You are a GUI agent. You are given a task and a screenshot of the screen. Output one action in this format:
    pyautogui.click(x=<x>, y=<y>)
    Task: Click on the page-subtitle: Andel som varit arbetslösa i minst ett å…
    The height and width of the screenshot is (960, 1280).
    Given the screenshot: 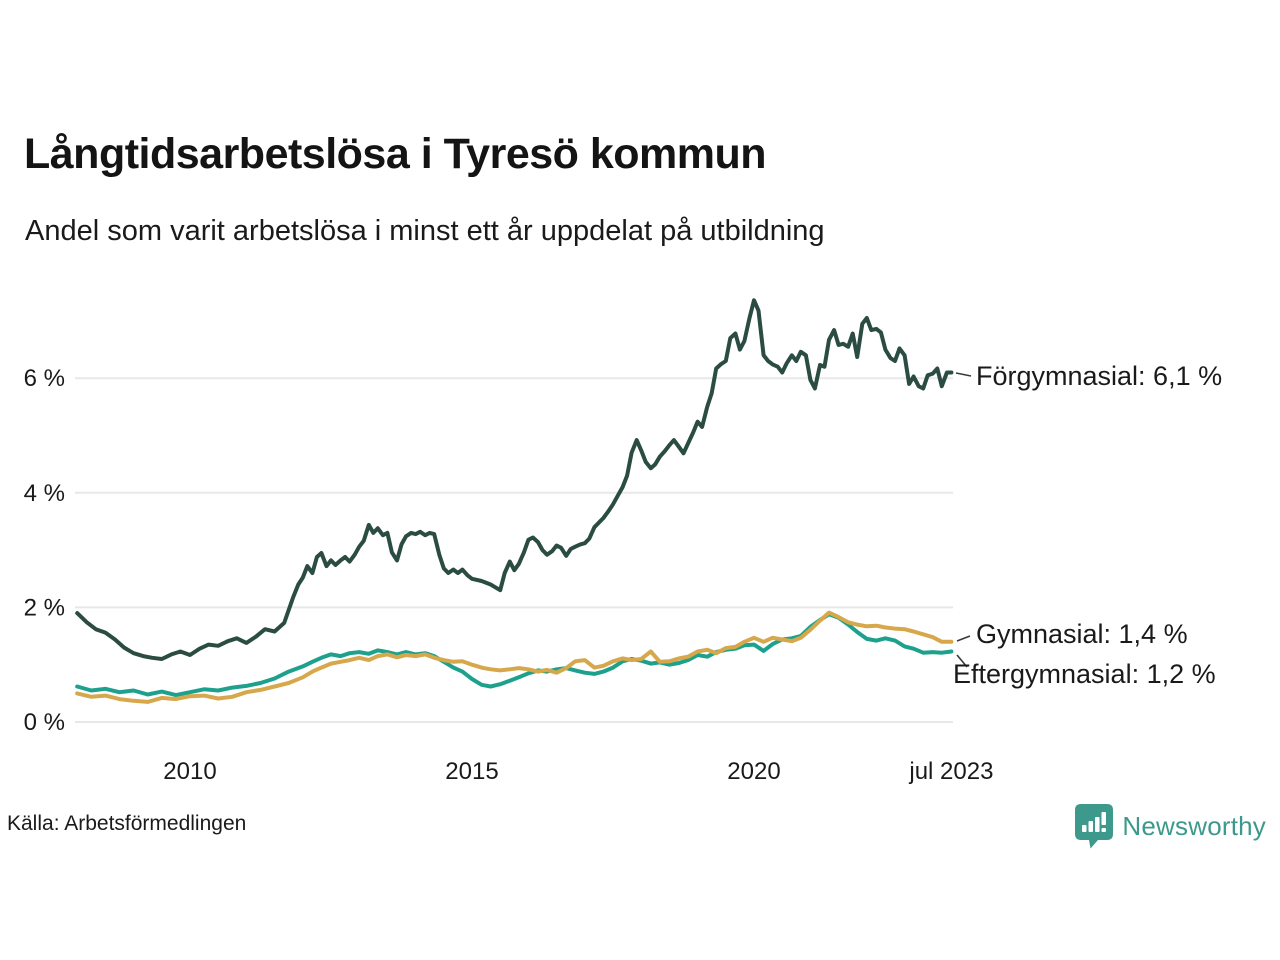 What is the action you would take?
    pyautogui.click(x=425, y=231)
    